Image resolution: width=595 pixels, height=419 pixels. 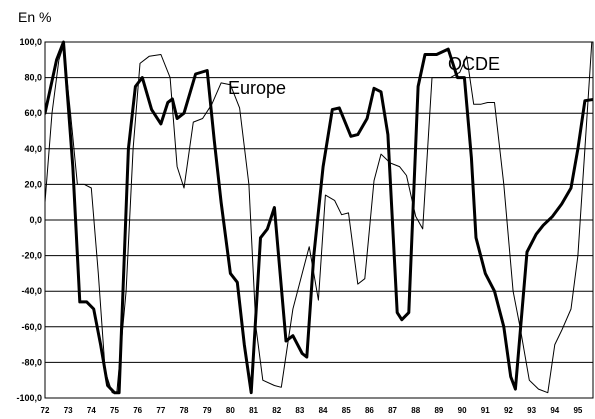 I want to click on y-tick-label: 0,0, so click(x=35, y=220).